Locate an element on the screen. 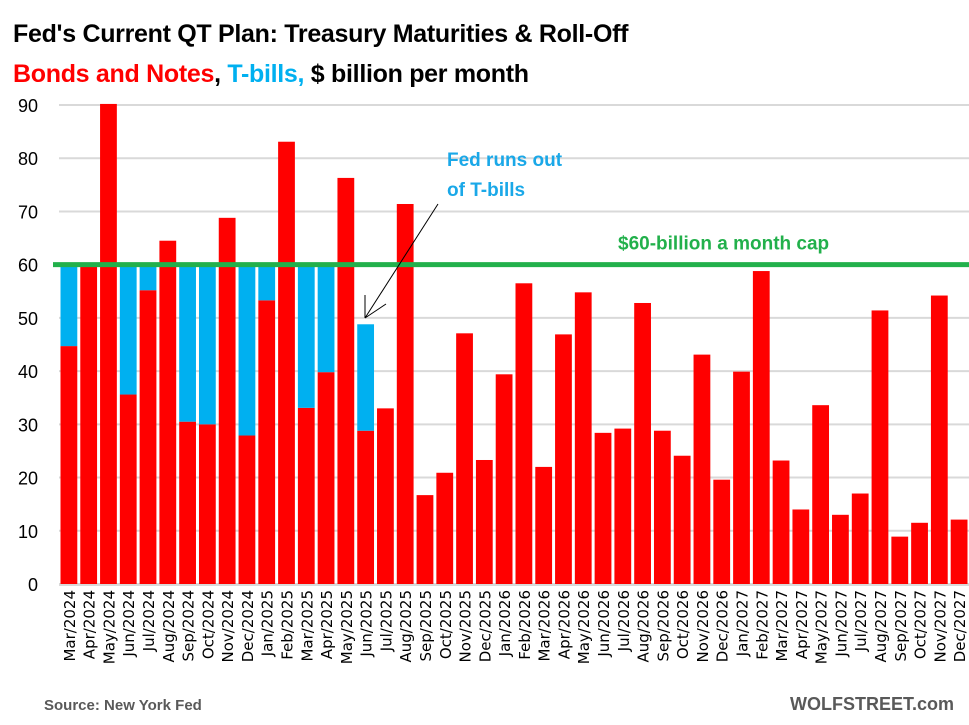 The image size is (969, 725). x-tick-label: Apr/2026 is located at coordinates (564, 624).